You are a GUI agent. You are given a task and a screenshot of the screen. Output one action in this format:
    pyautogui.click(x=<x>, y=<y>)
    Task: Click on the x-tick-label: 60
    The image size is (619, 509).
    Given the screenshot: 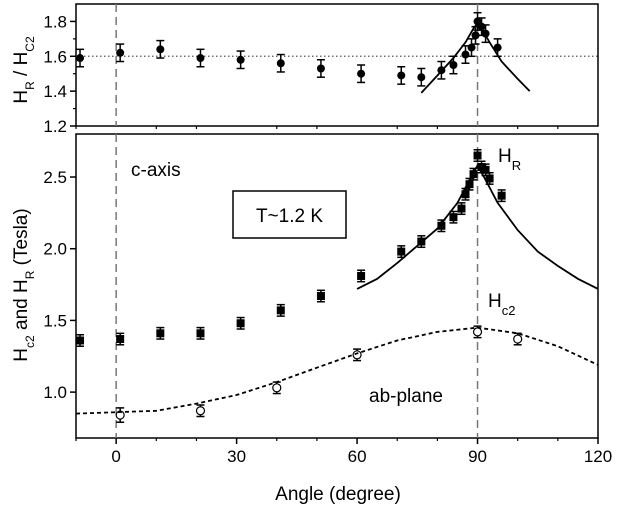 What is the action you would take?
    pyautogui.click(x=357, y=456)
    